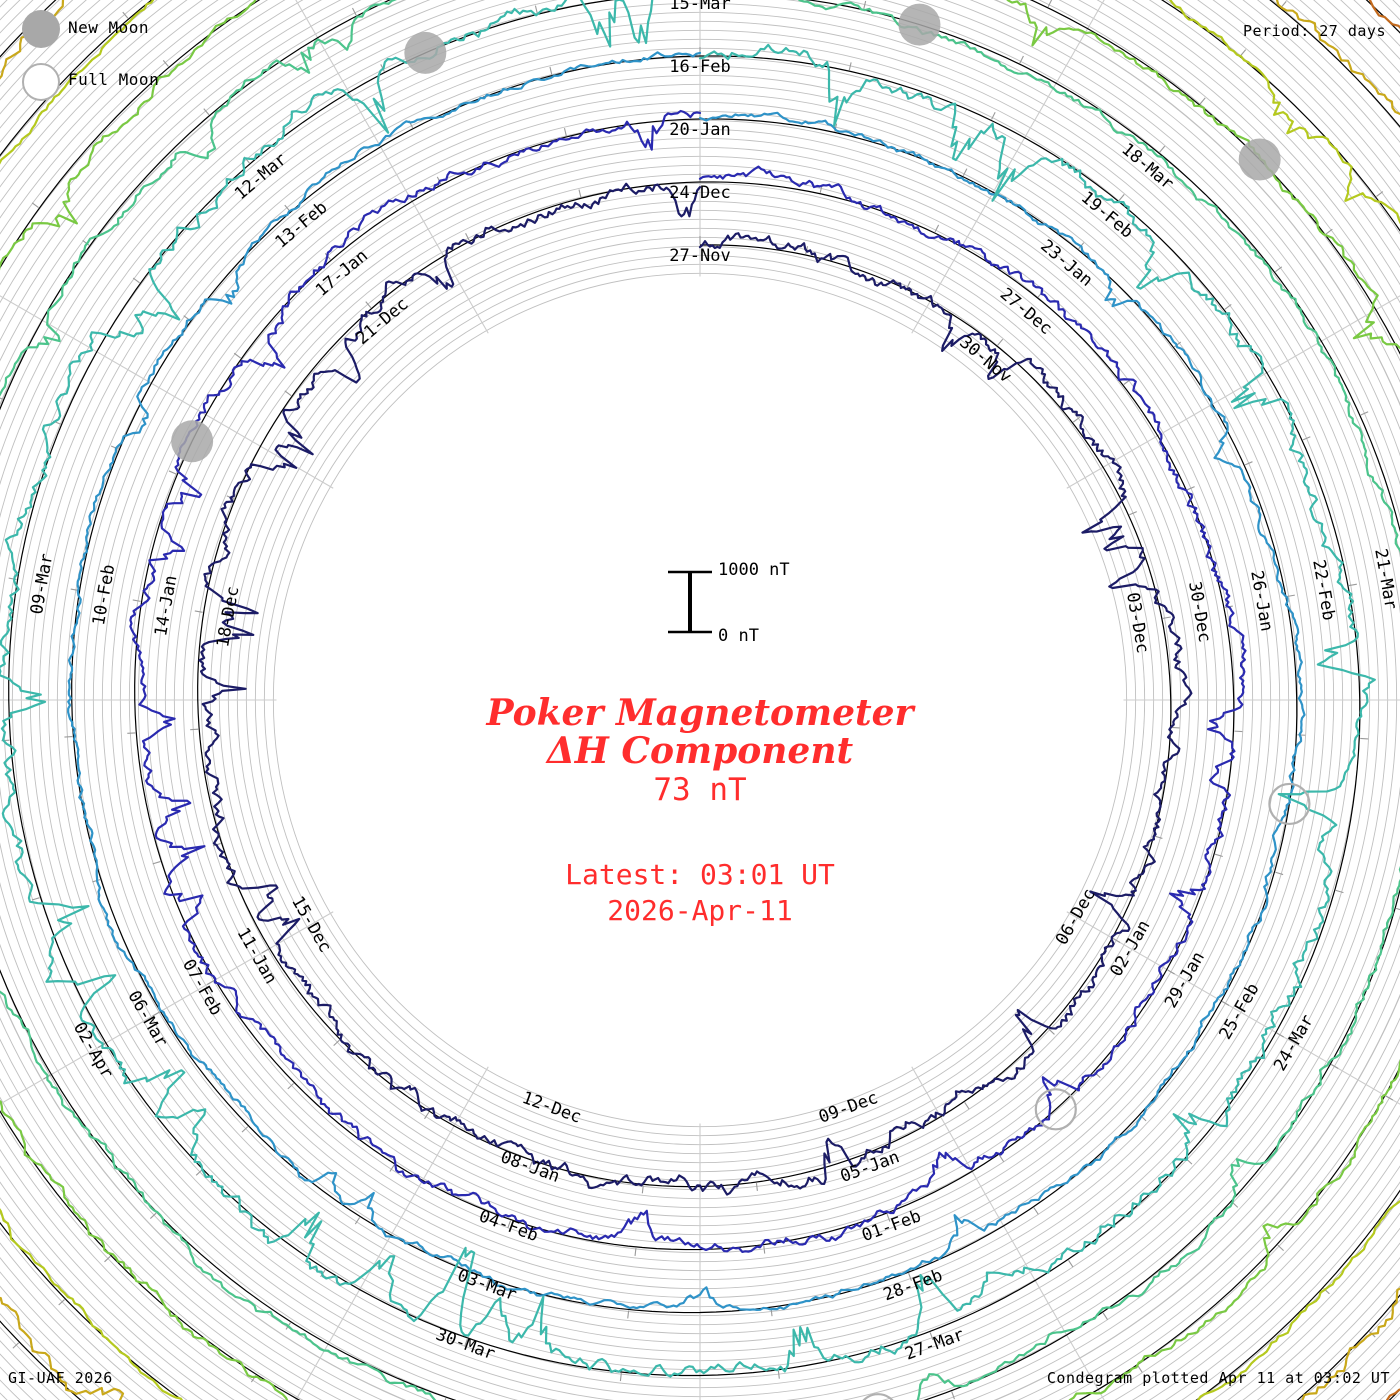 The image size is (1400, 1400). Describe the element at coordinates (257, 955) in the screenshot. I see `date-label: 11-Jan` at that location.